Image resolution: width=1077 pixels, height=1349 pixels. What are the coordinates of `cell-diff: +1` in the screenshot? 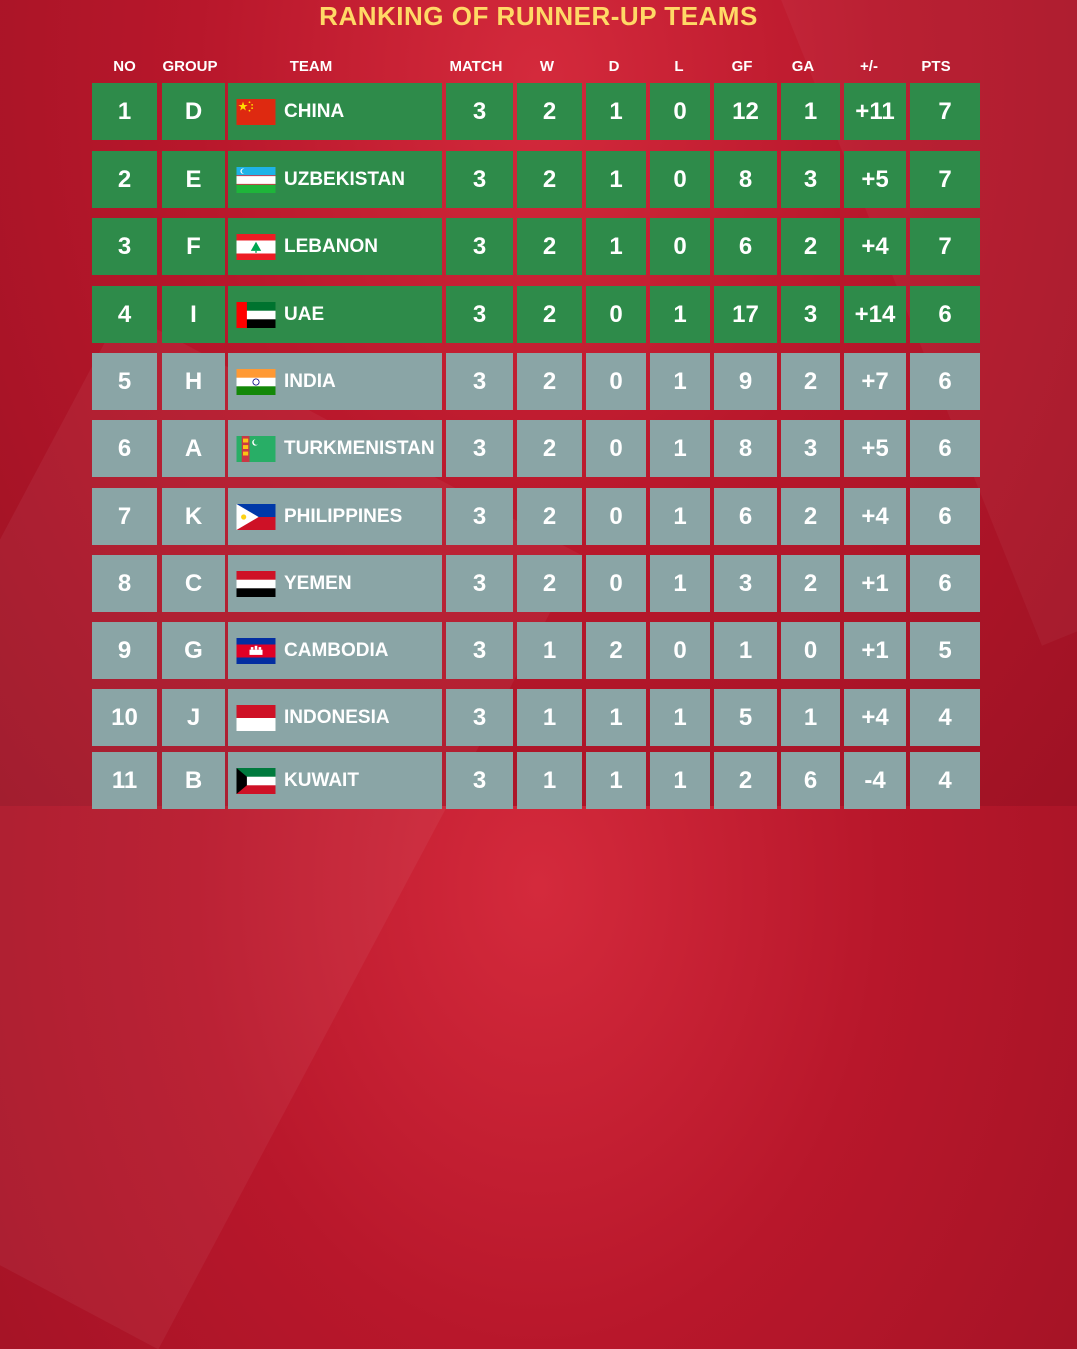 It's located at (875, 650).